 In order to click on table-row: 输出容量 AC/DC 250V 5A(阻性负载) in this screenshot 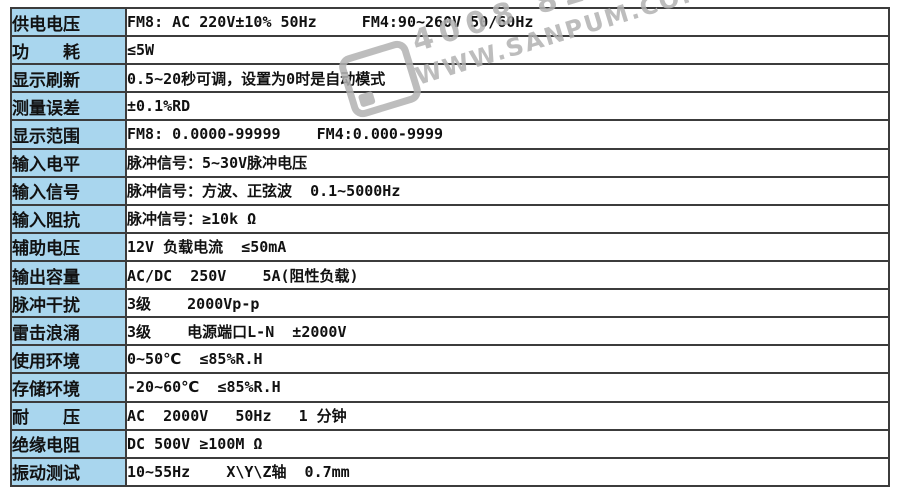, I will do `click(450, 275)`.